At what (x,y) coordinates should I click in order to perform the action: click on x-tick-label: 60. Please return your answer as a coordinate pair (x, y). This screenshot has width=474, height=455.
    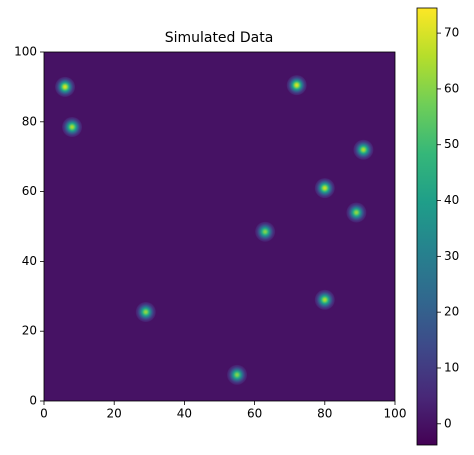
    Looking at the image, I should click on (254, 414).